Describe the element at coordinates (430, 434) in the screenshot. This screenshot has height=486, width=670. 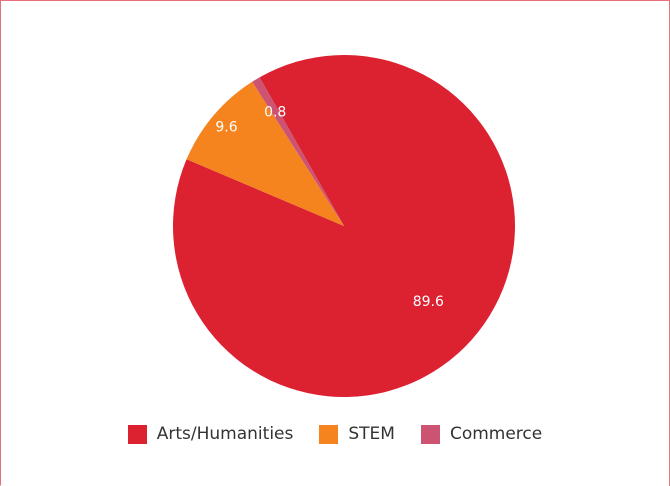
I see `legend-swatch-commerce` at that location.